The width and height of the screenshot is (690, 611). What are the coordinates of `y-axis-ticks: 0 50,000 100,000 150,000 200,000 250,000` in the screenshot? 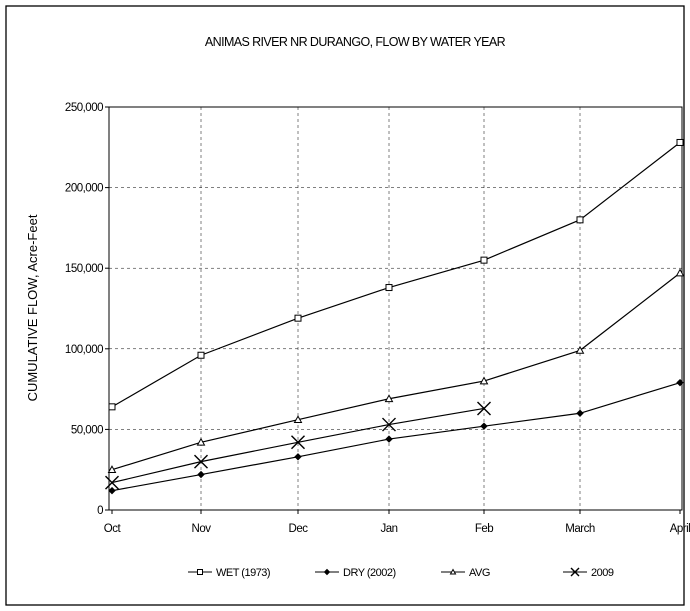 It's located at (87, 309).